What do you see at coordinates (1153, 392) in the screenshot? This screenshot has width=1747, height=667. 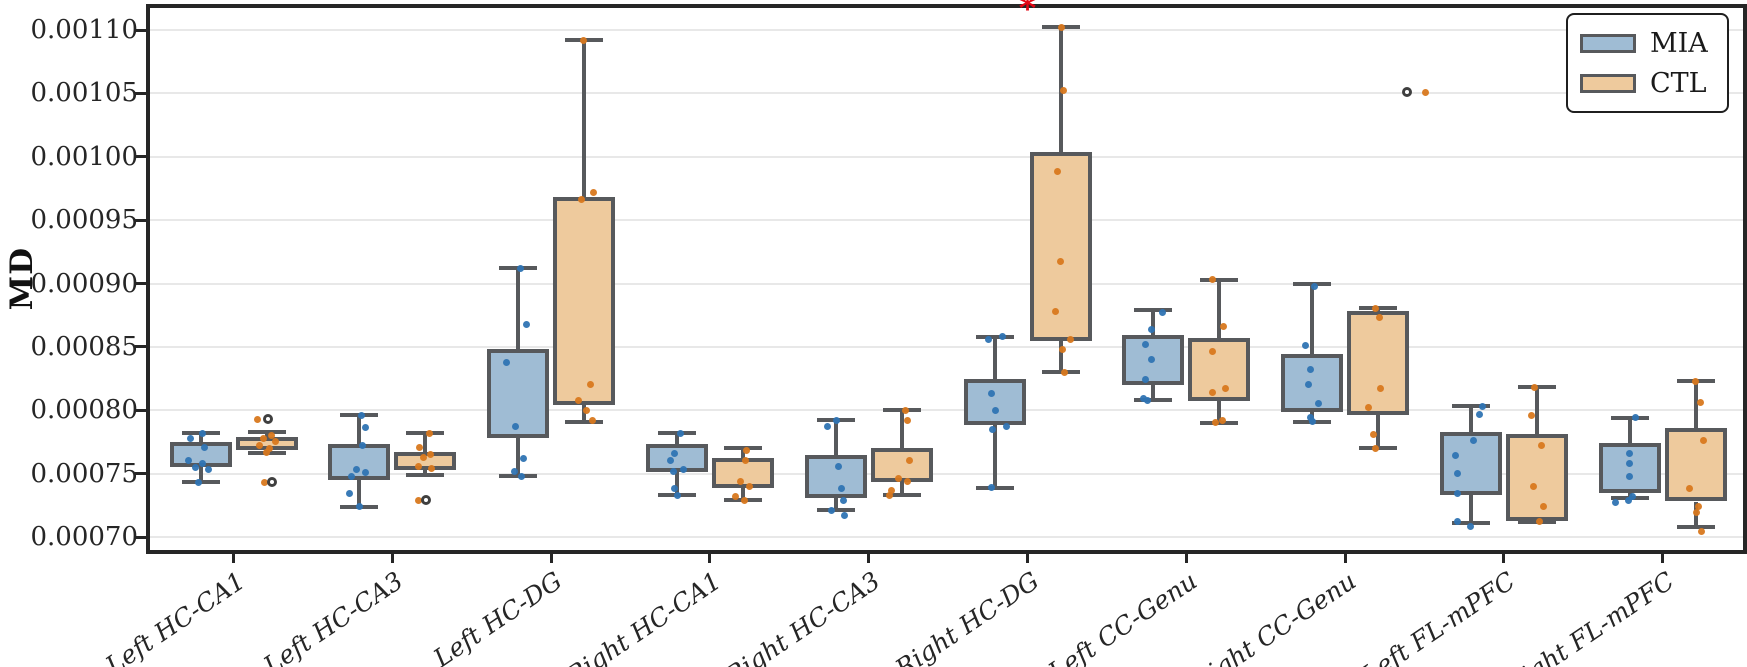 I see `whisker-mia-Left-CC-Genu` at bounding box center [1153, 392].